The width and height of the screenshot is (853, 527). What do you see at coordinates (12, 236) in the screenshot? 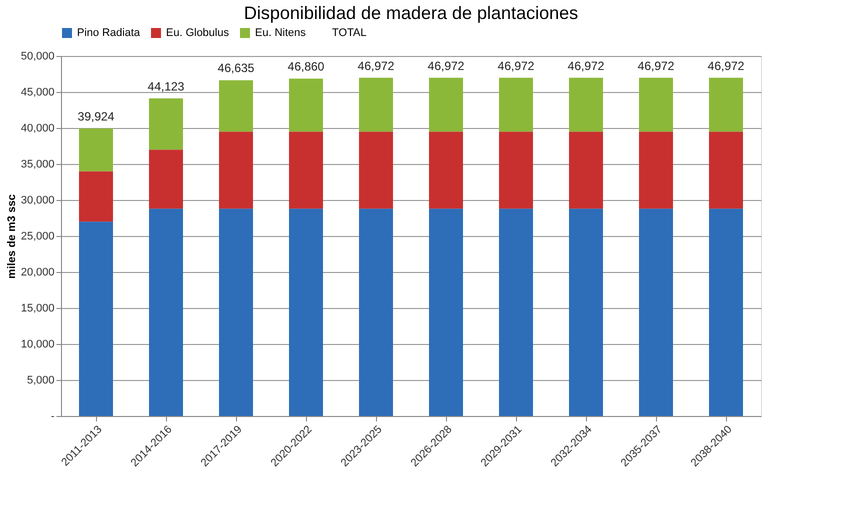
I see `y-axis-title: miles de m3 ssc` at bounding box center [12, 236].